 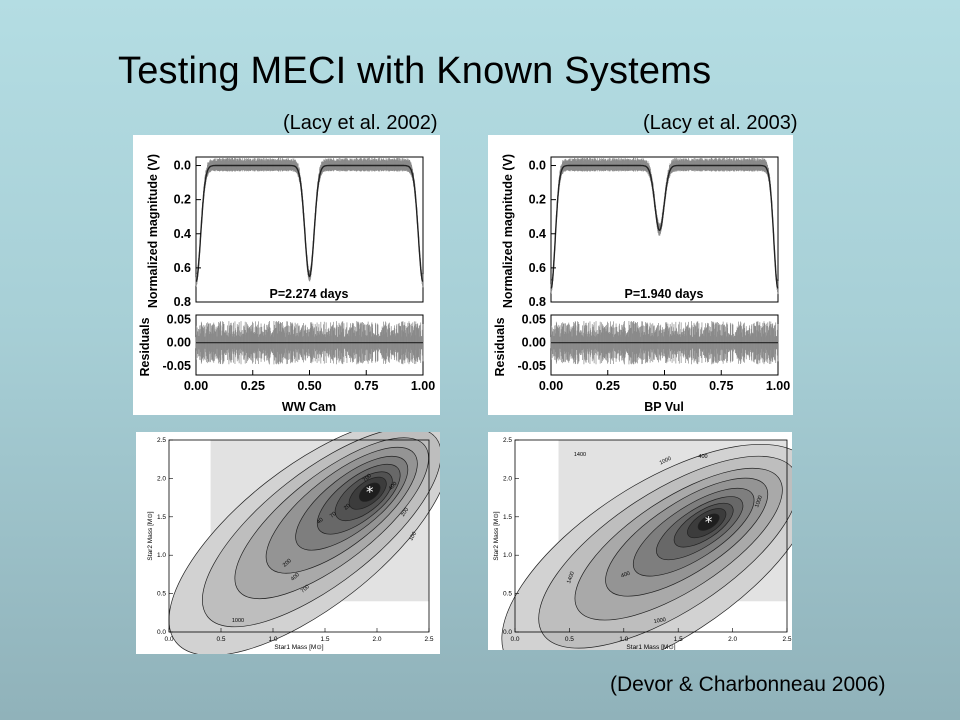 I want to click on period-label: P=2.274 days, so click(x=309, y=294).